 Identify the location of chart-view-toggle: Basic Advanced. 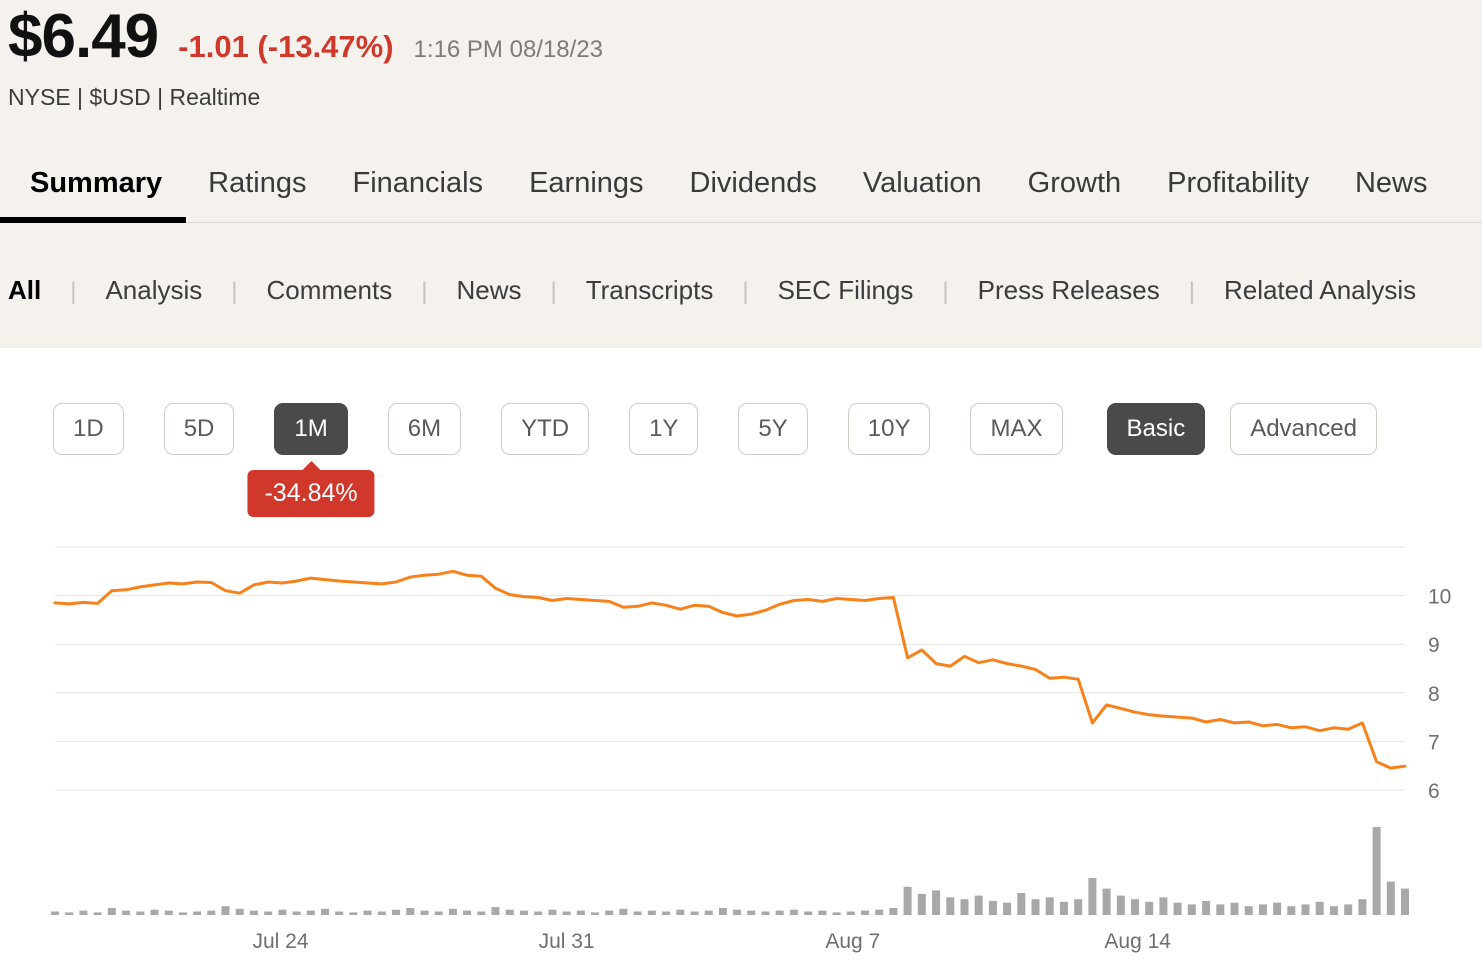
(1241, 429).